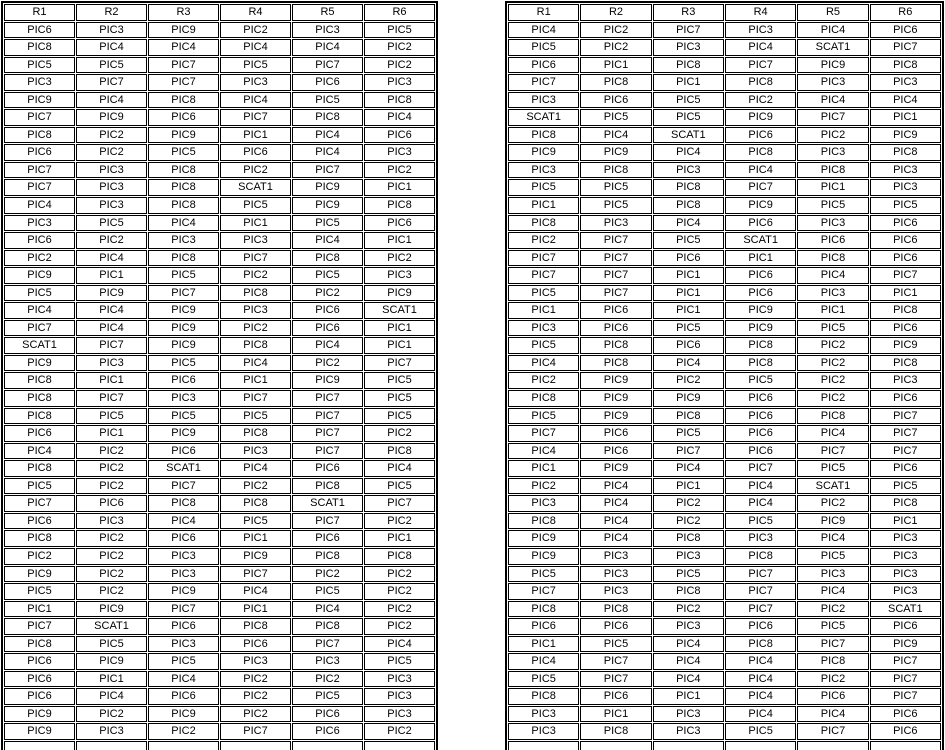 The image size is (945, 750). I want to click on table-row: PIC5 PIC2 PIC3 PIC4 SCAT1 PIC7, so click(724, 47).